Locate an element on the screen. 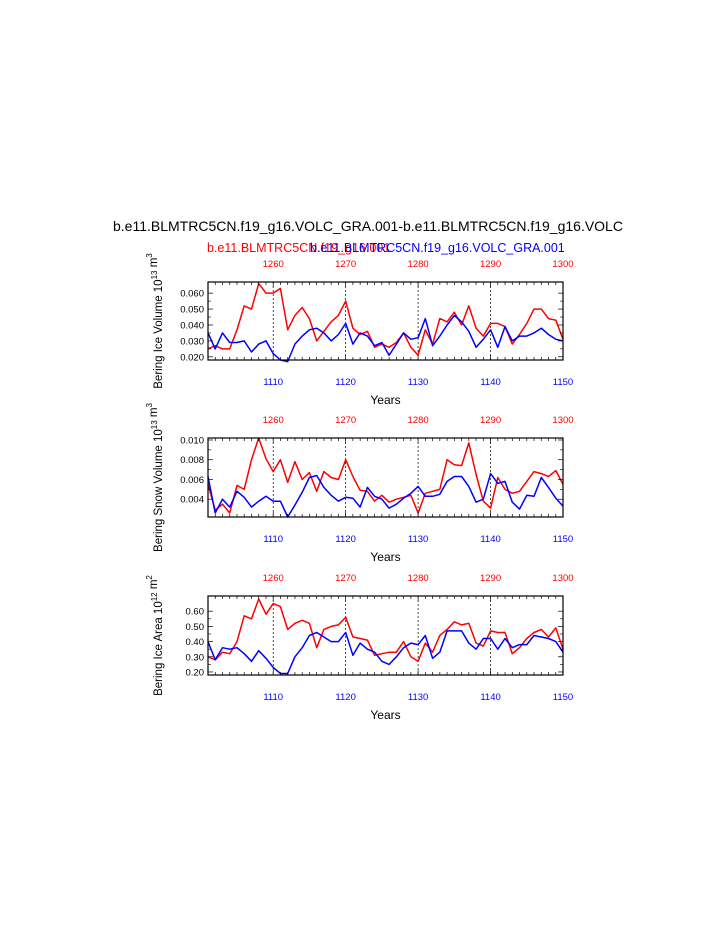  y-tick-label: 0.010 is located at coordinates (192, 440).